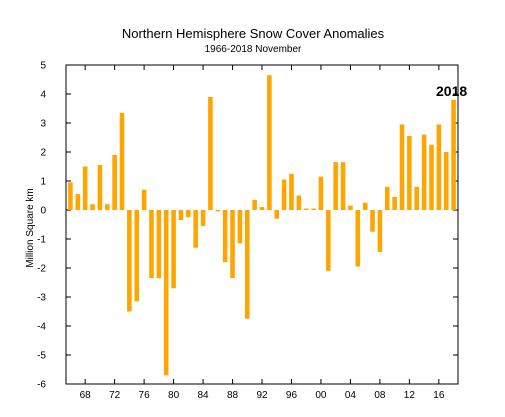  I want to click on x-tick-label: 00, so click(321, 395).